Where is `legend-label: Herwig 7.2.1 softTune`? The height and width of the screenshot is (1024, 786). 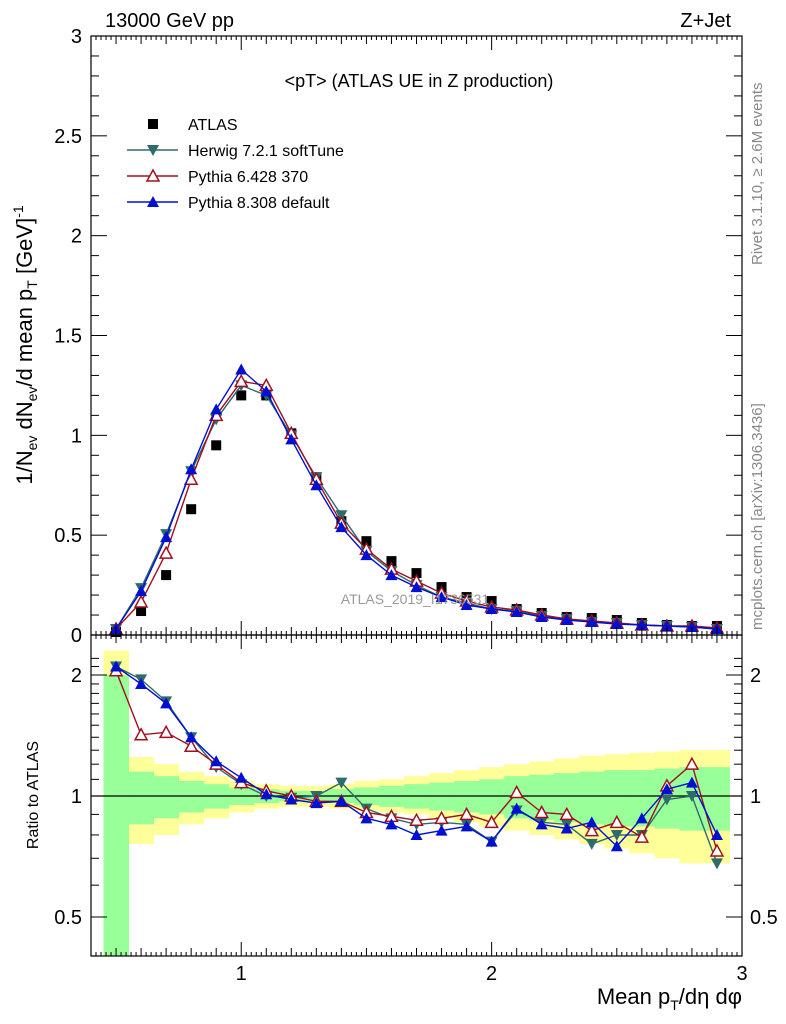
legend-label: Herwig 7.2.1 softTune is located at coordinates (266, 151).